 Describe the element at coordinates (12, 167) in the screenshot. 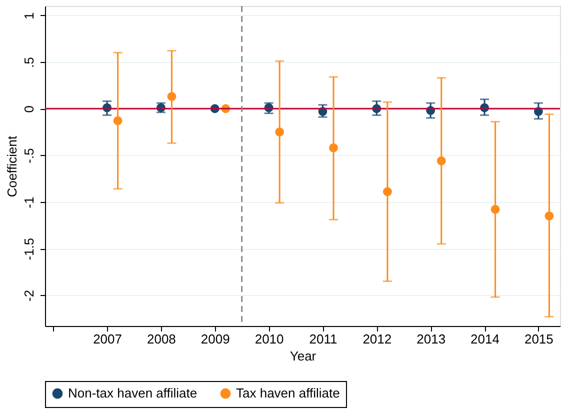

I see `y-axis-title: Coefficient` at that location.